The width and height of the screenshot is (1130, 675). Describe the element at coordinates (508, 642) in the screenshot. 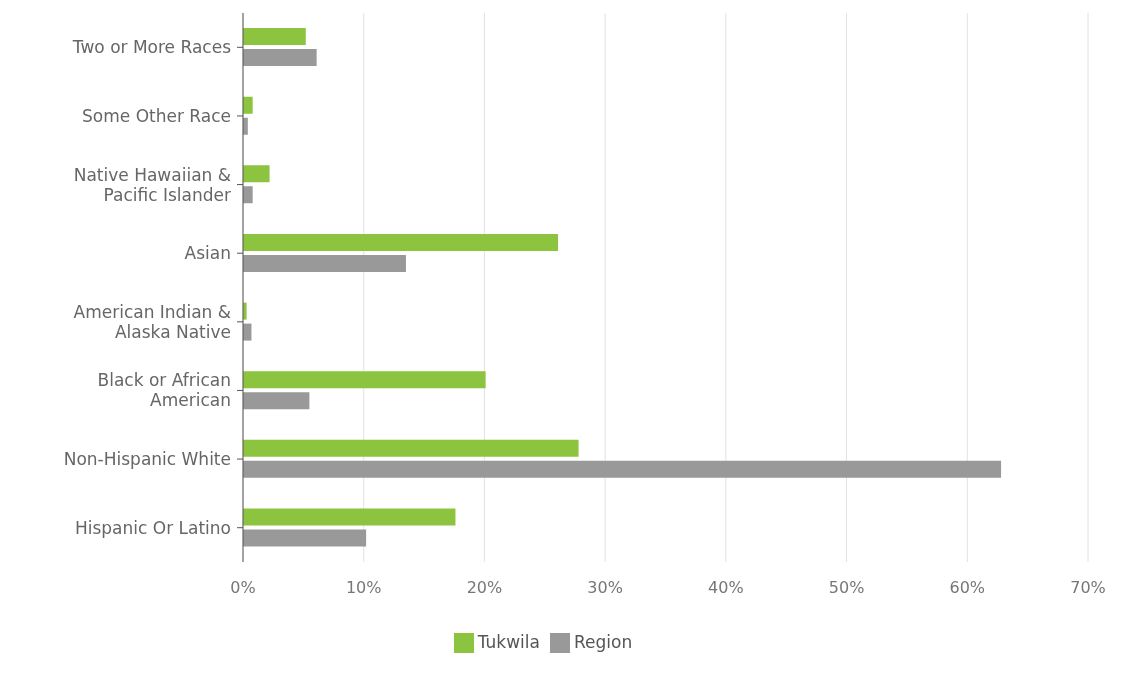

I see `legend-label: Tukwila` at that location.